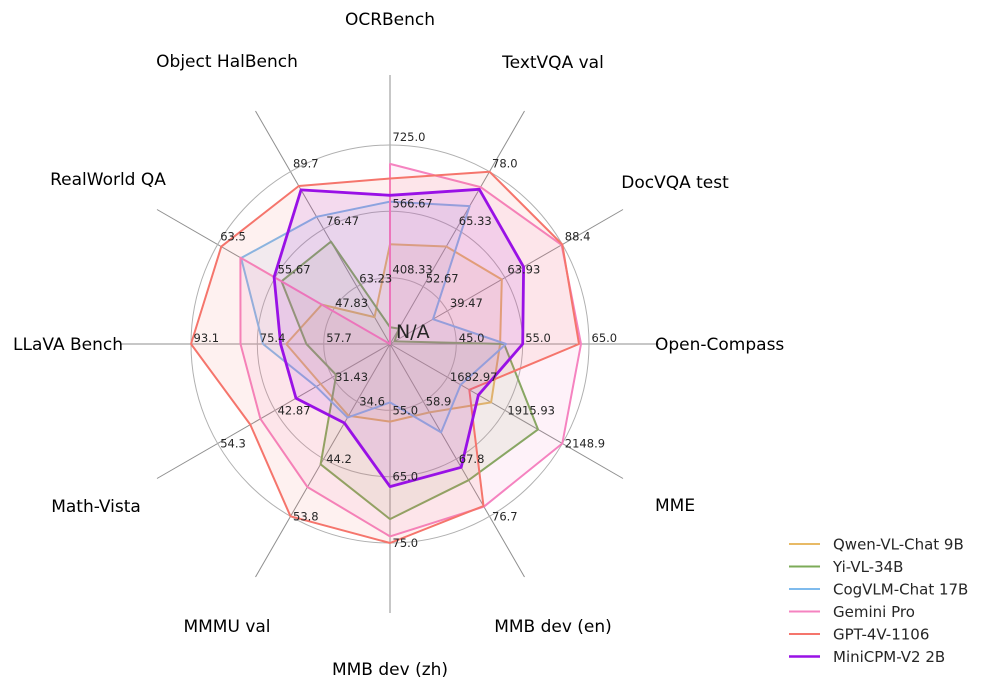 Image resolution: width=986 pixels, height=690 pixels. What do you see at coordinates (339, 459) in the screenshot?
I see `tick-label: 44.2` at bounding box center [339, 459].